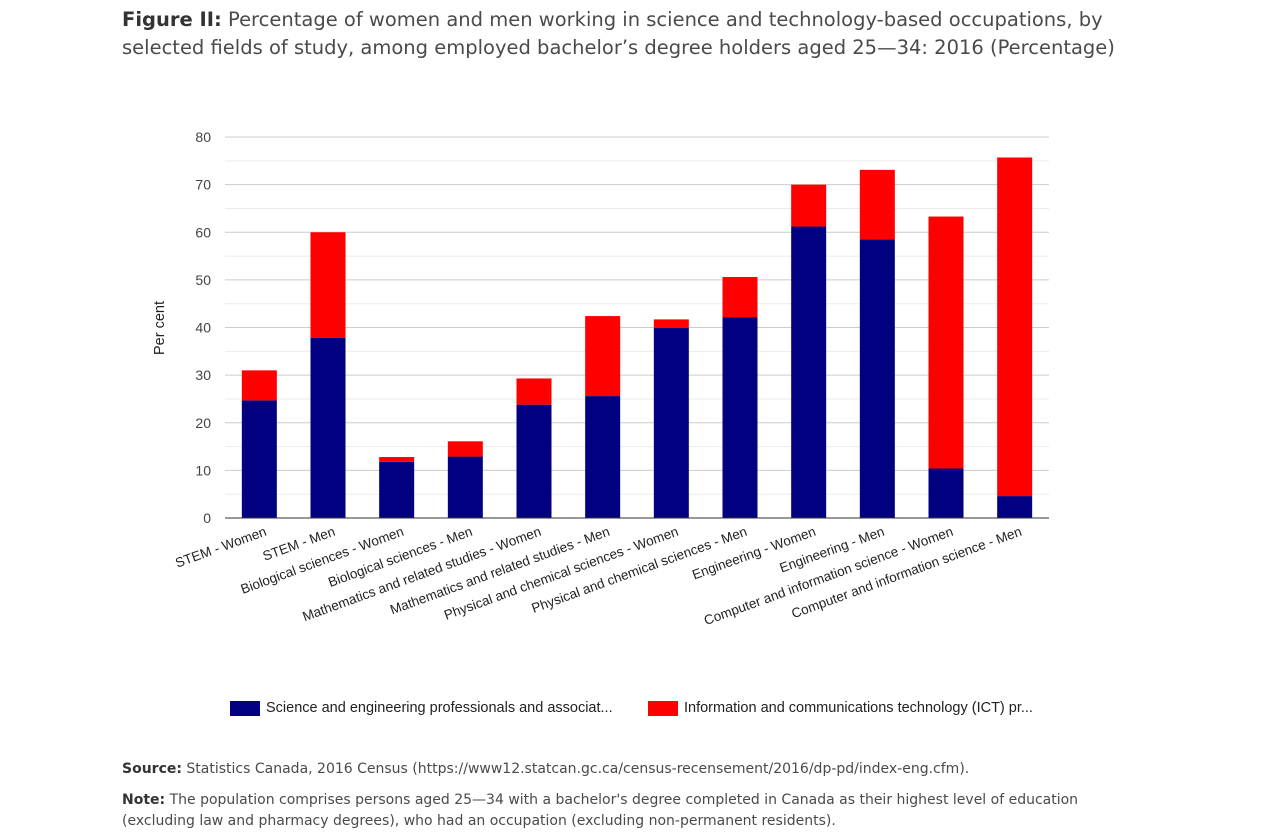 Image resolution: width=1261 pixels, height=839 pixels. What do you see at coordinates (152, 769) in the screenshot?
I see `source-label: Source:` at bounding box center [152, 769].